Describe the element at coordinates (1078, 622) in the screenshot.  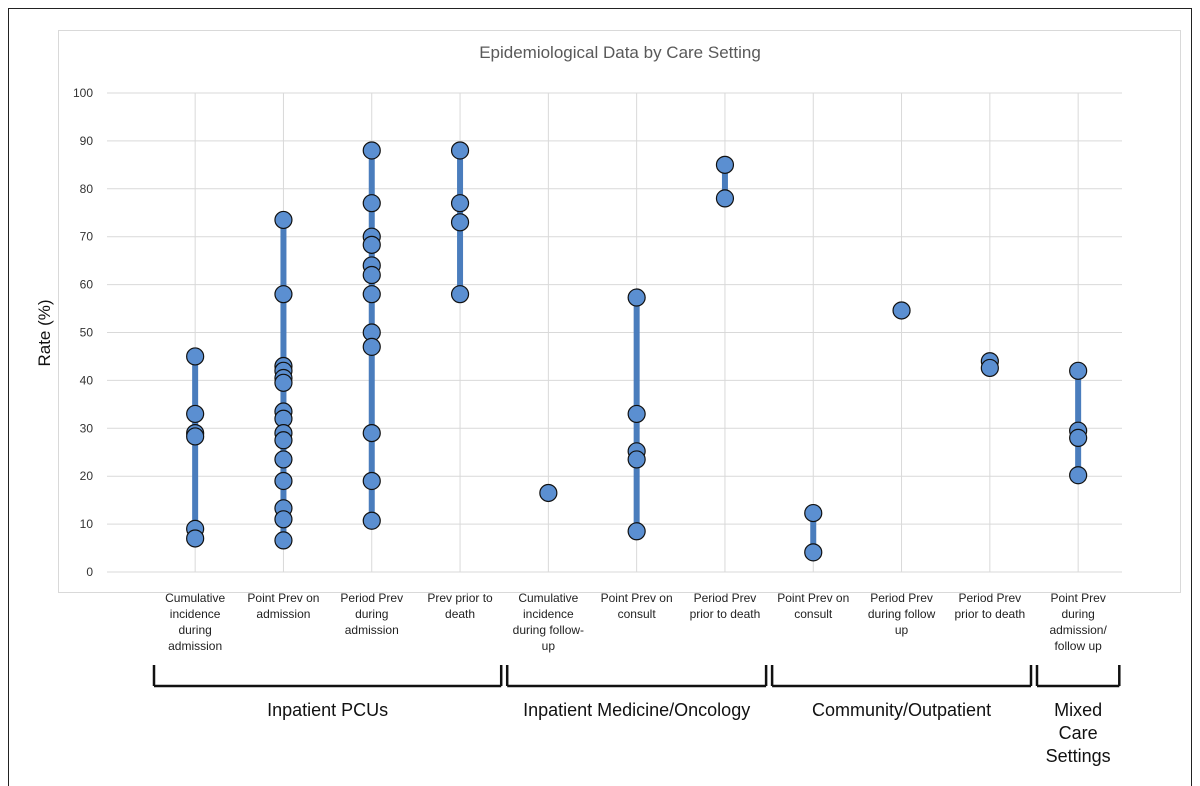
I see `x-tick-label: Point Prev during admission/ follow up` at that location.